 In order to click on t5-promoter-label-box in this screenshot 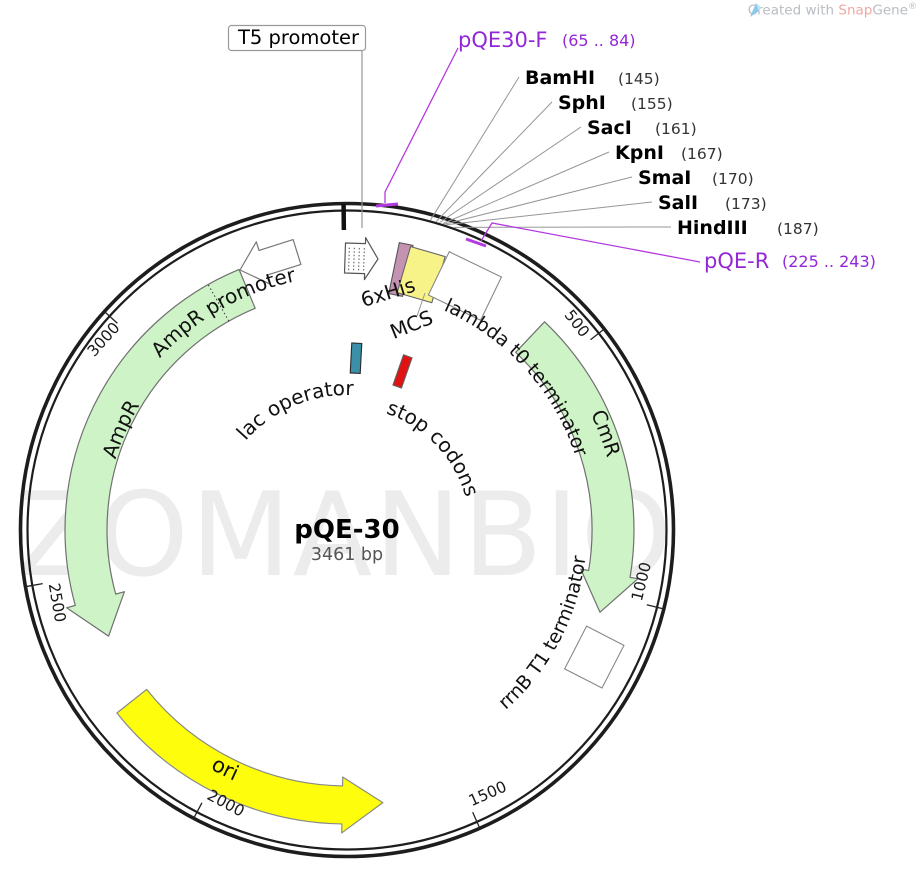, I will do `click(297, 38)`.